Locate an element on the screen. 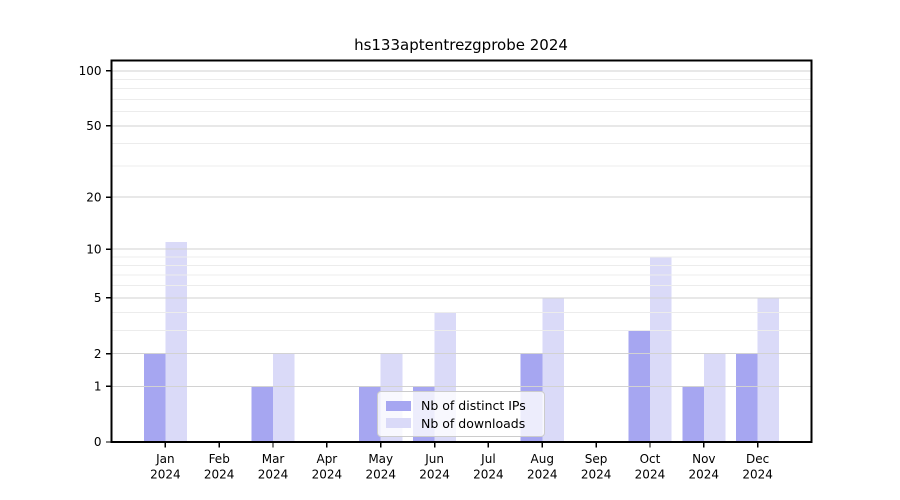 This screenshot has width=900, height=500. y-tick-label: 50 is located at coordinates (93, 126).